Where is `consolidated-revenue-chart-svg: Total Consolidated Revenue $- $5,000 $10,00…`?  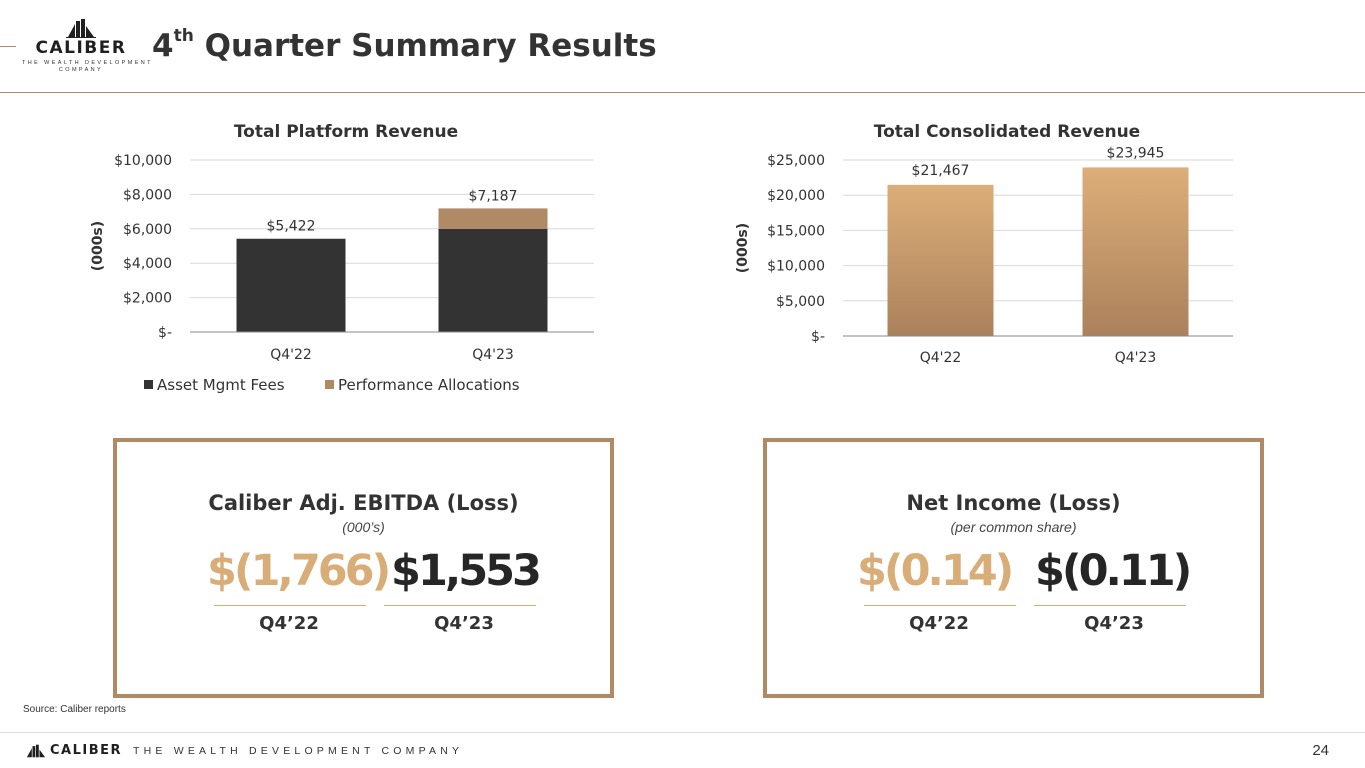 consolidated-revenue-chart-svg: Total Consolidated Revenue $- $5,000 $10,00… is located at coordinates (984, 244).